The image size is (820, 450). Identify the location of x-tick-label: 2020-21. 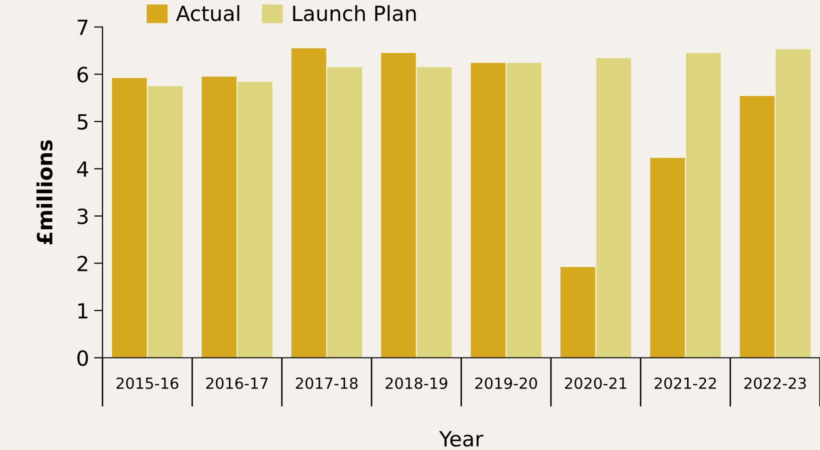
(595, 383).